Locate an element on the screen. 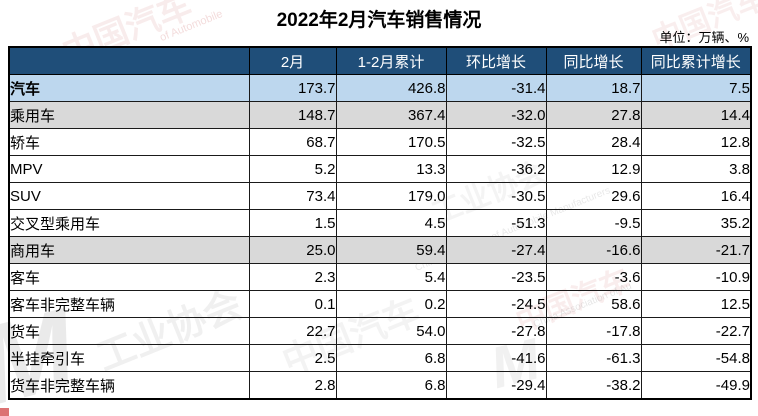 The width and height of the screenshot is (758, 416). cell-value: -32.0 is located at coordinates (496, 115).